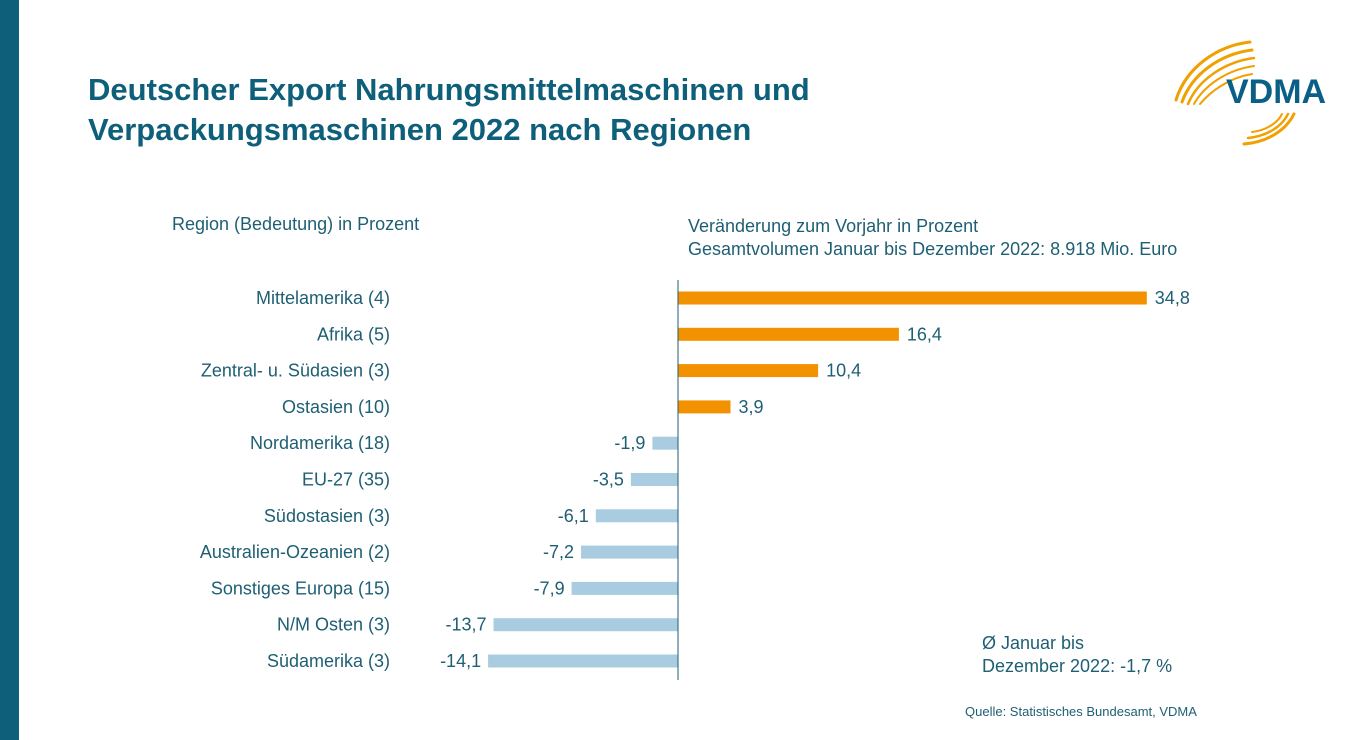 The height and width of the screenshot is (740, 1359). What do you see at coordinates (558, 552) in the screenshot?
I see `value-label: -7,2` at bounding box center [558, 552].